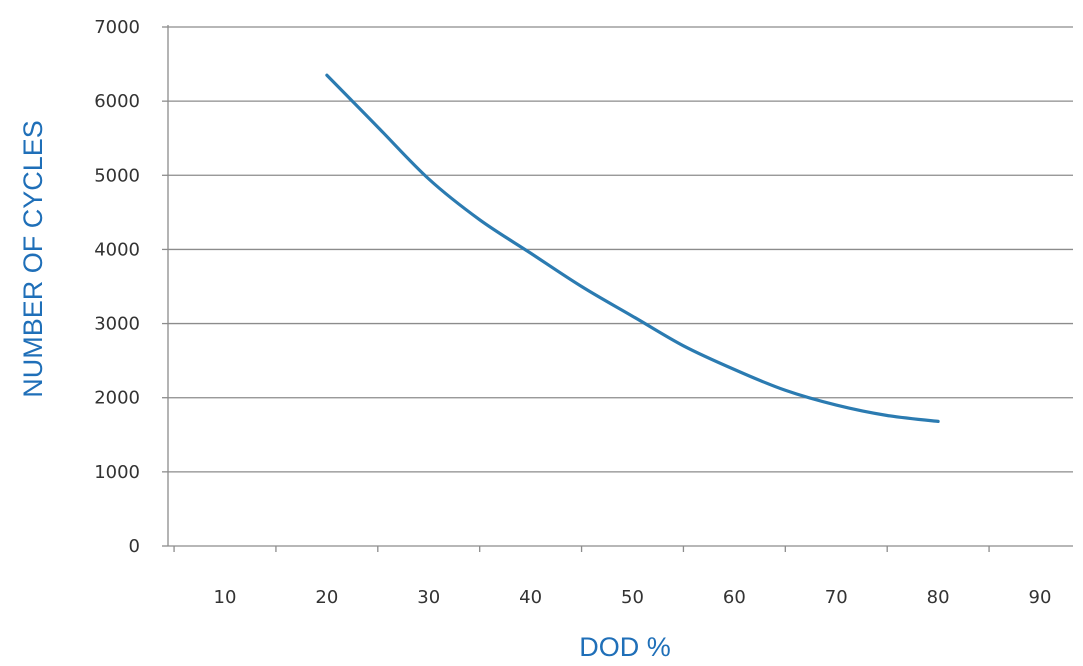 The image size is (1083, 666). What do you see at coordinates (326, 597) in the screenshot?
I see `x-tick-label: 20` at bounding box center [326, 597].